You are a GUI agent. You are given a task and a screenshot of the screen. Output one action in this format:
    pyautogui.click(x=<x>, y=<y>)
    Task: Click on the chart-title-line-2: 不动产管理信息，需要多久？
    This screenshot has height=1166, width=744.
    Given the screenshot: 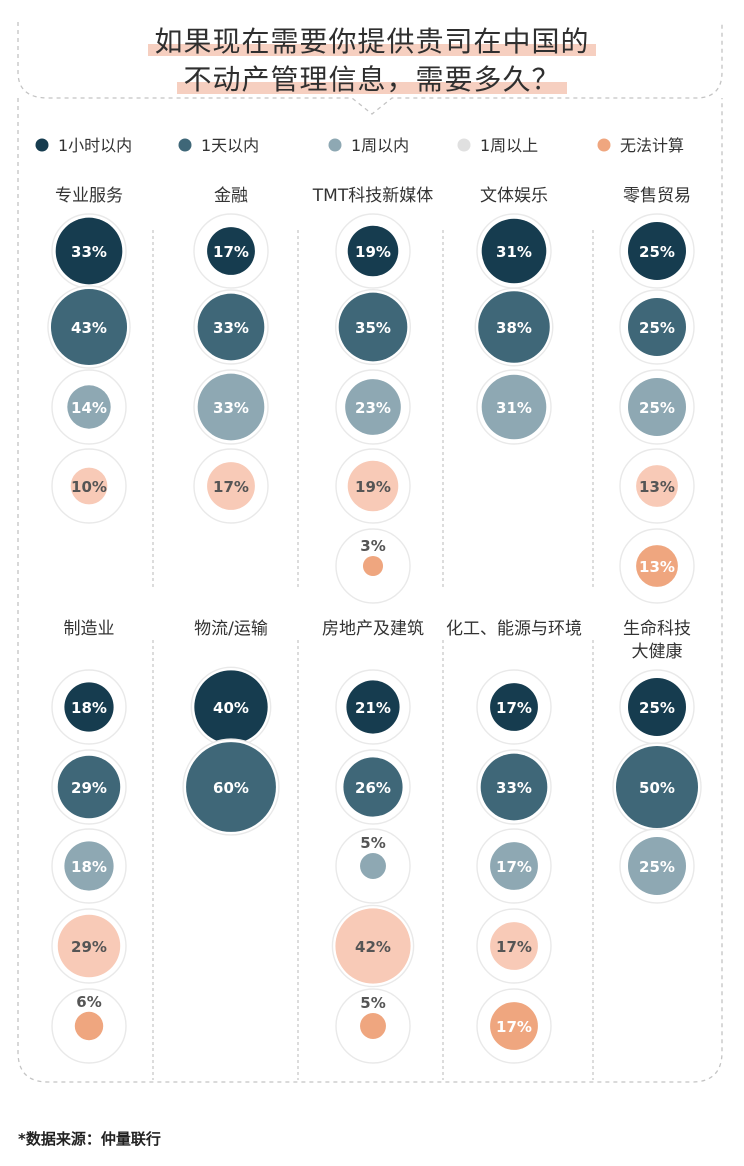 What is the action you would take?
    pyautogui.click(x=372, y=78)
    